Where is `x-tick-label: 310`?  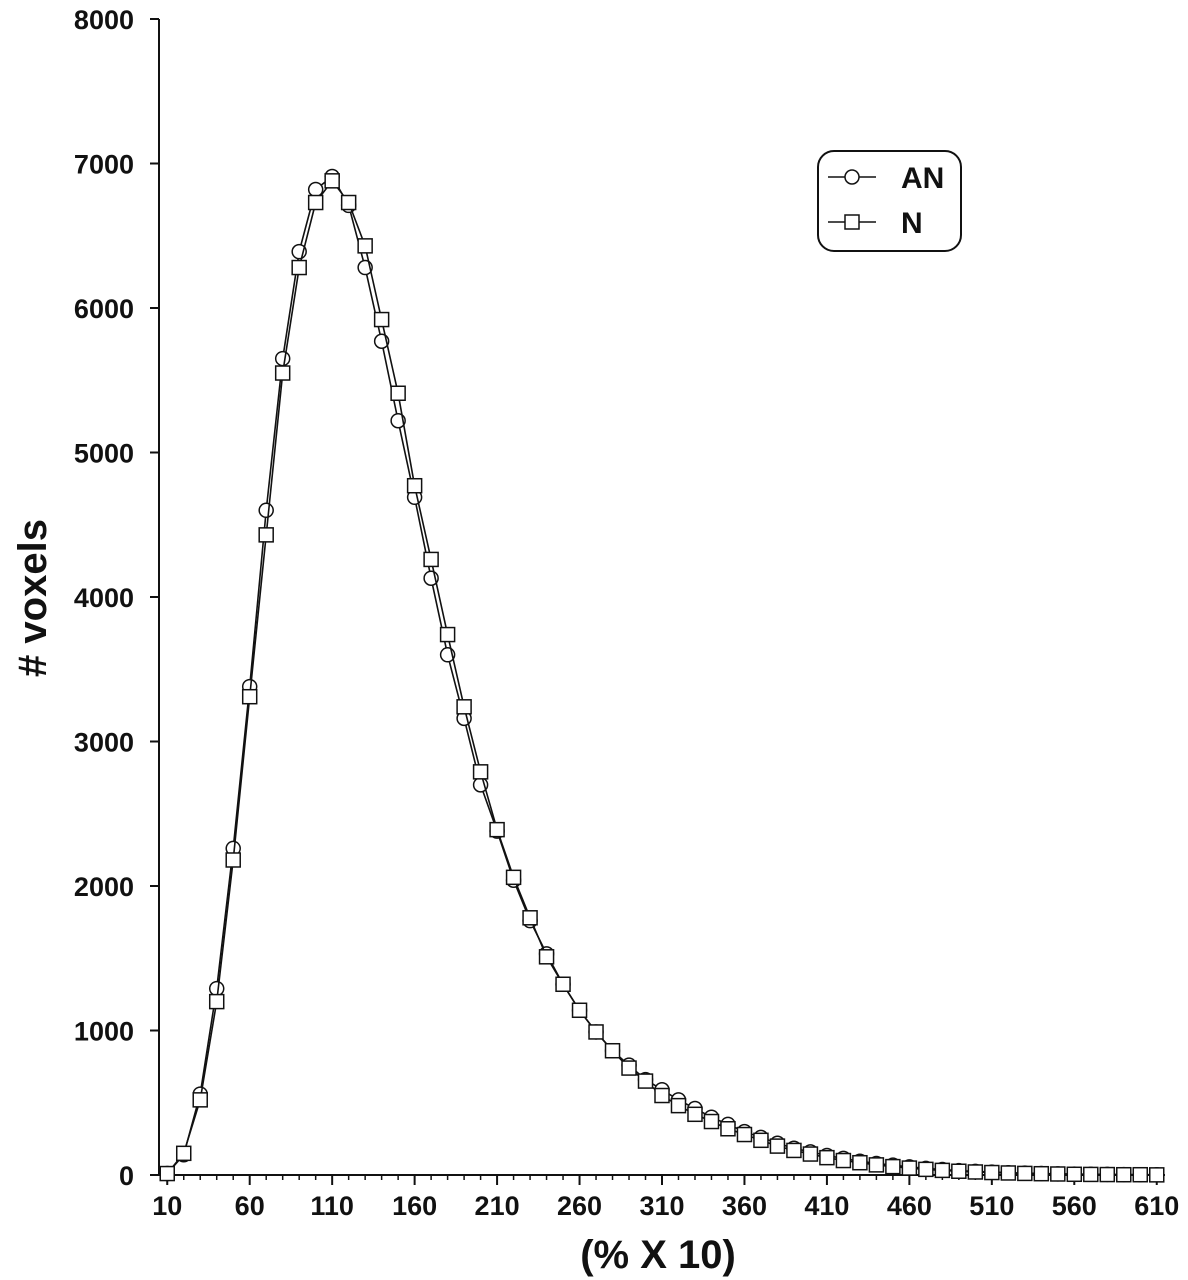
x-tick-label: 310 is located at coordinates (661, 1206).